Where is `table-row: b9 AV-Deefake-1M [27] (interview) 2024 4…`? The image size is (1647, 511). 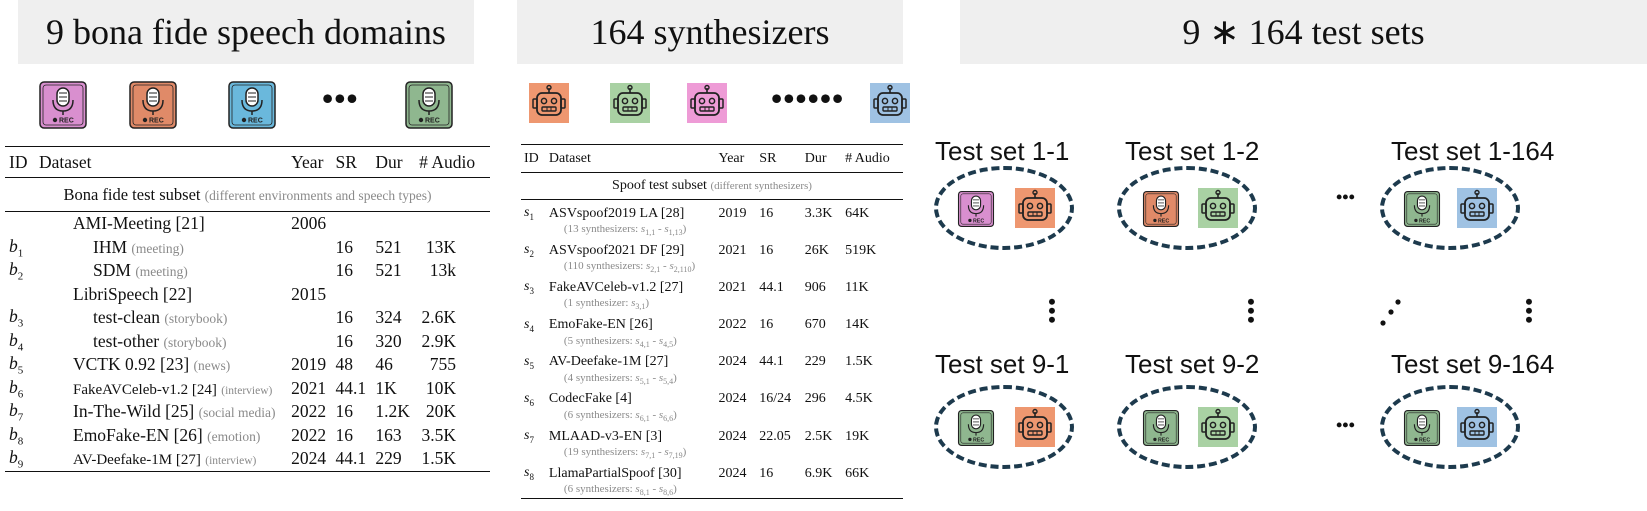
table-row: b9 AV-Deefake-1M [27] (interview) 2024 4… is located at coordinates (247, 459).